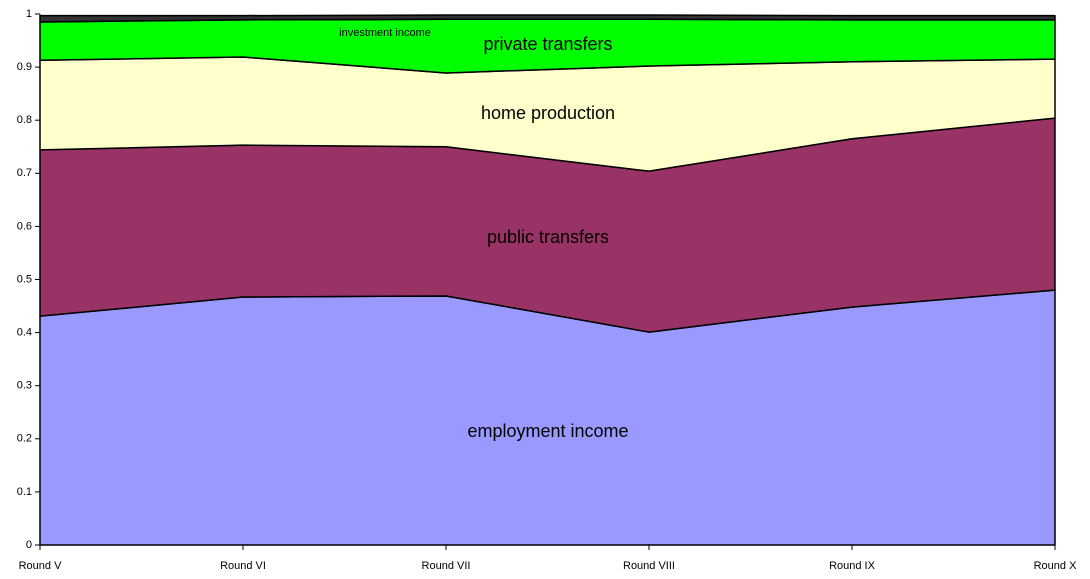 The image size is (1090, 579). Describe the element at coordinates (649, 566) in the screenshot. I see `x-tick-label: Round VIII` at that location.